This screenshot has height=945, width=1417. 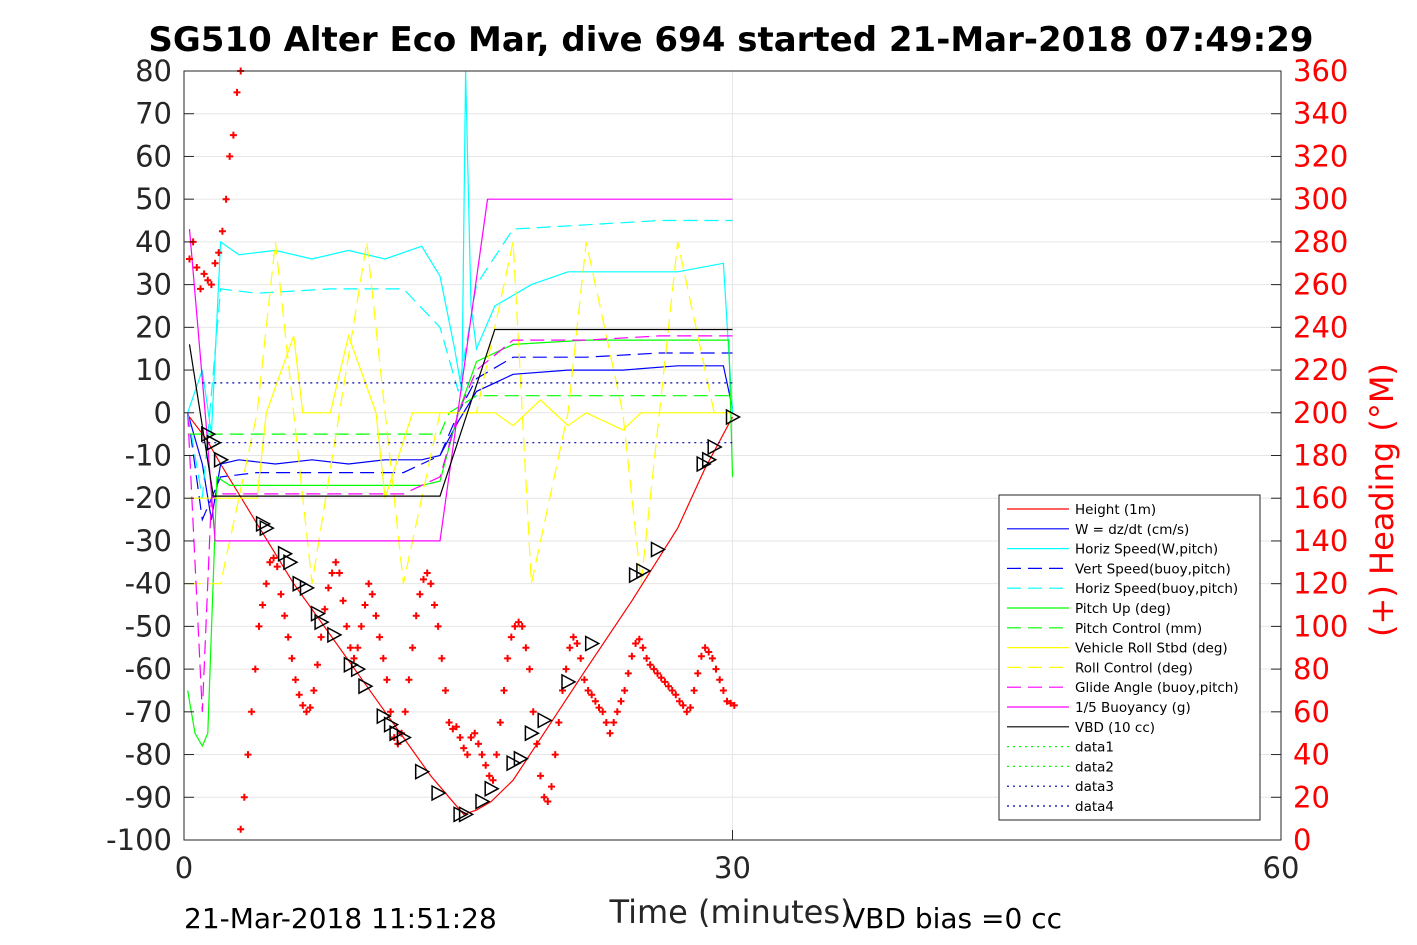 What do you see at coordinates (1320, 156) in the screenshot?
I see `right-tick-label: 320` at bounding box center [1320, 156].